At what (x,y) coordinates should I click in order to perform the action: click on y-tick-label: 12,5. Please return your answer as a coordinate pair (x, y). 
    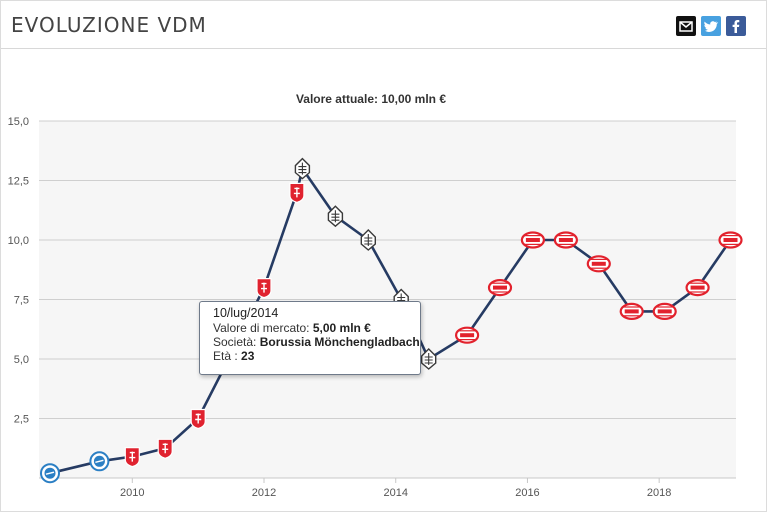
    Looking at the image, I should click on (18, 182).